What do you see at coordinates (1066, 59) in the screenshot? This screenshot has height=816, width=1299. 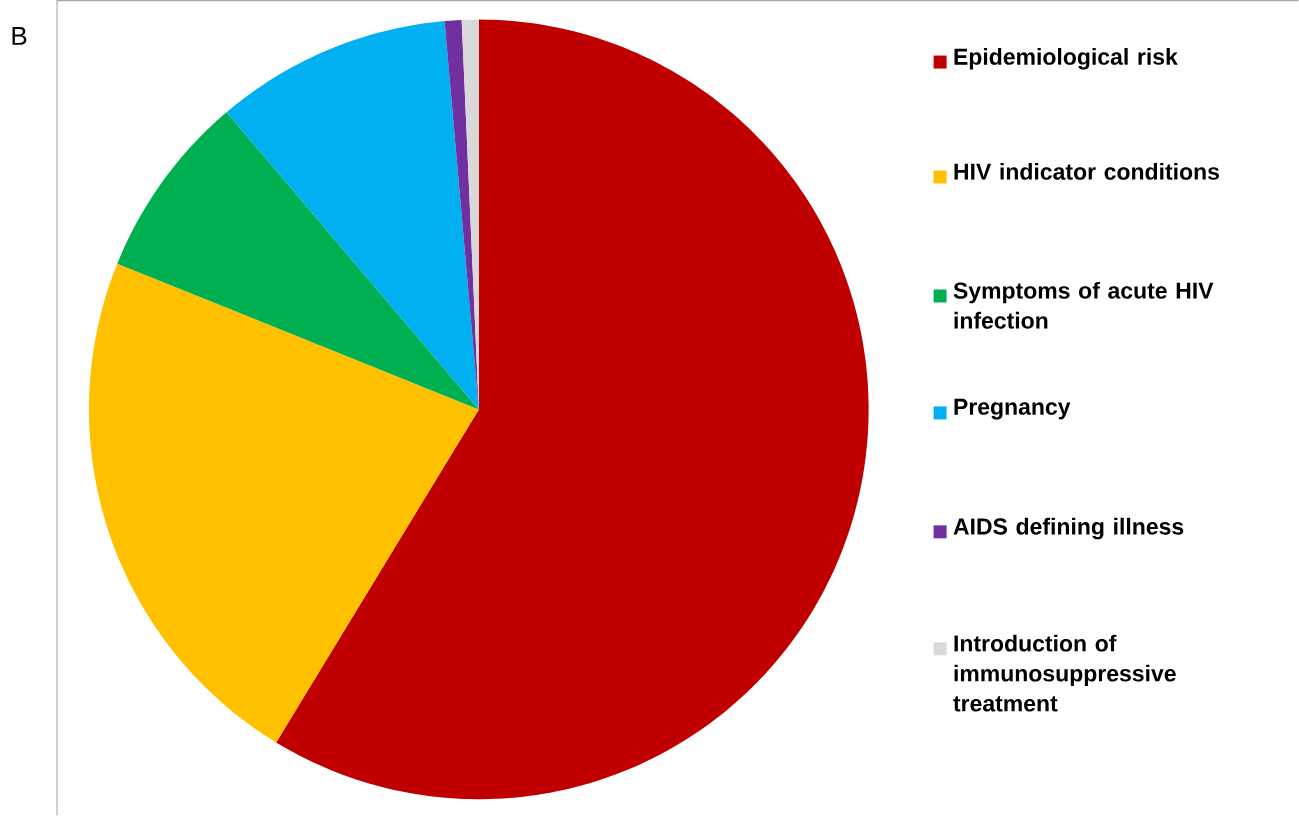 I see `legend-label: Epidemiological risk` at bounding box center [1066, 59].